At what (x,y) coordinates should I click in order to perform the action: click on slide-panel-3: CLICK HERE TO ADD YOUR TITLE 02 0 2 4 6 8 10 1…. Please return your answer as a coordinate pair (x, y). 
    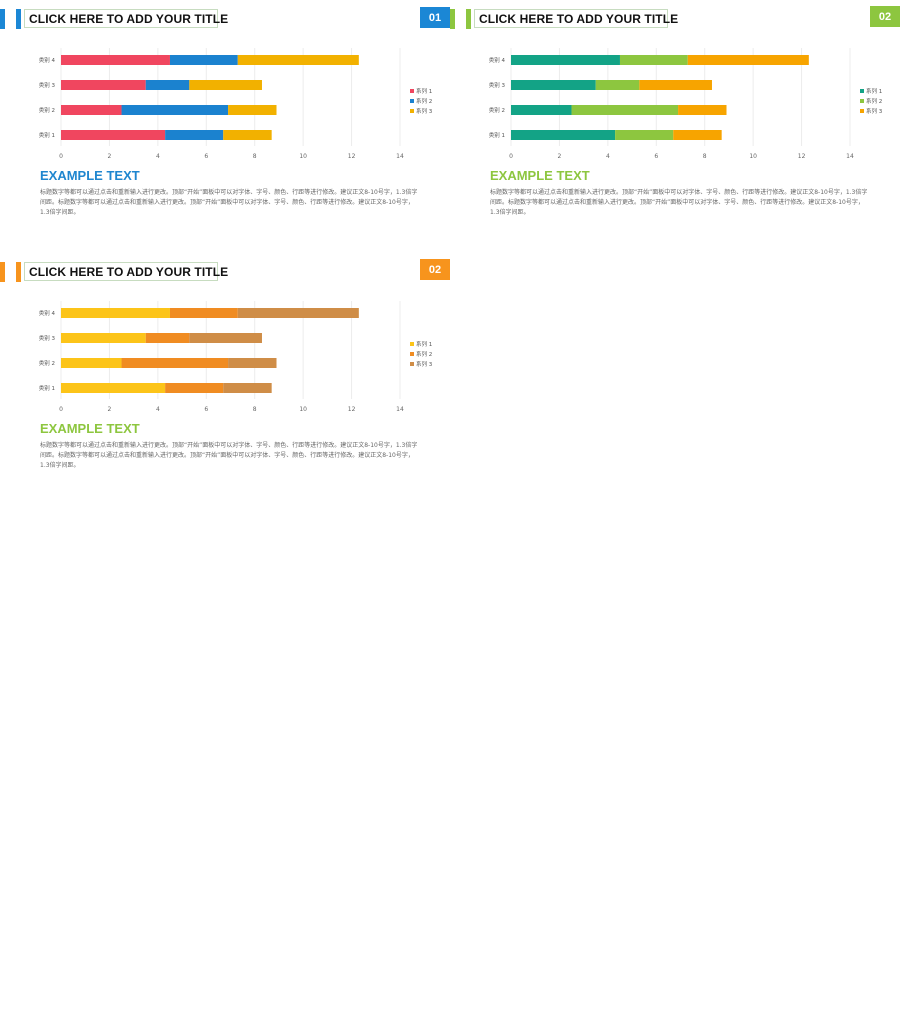
    Looking at the image, I should click on (225, 379).